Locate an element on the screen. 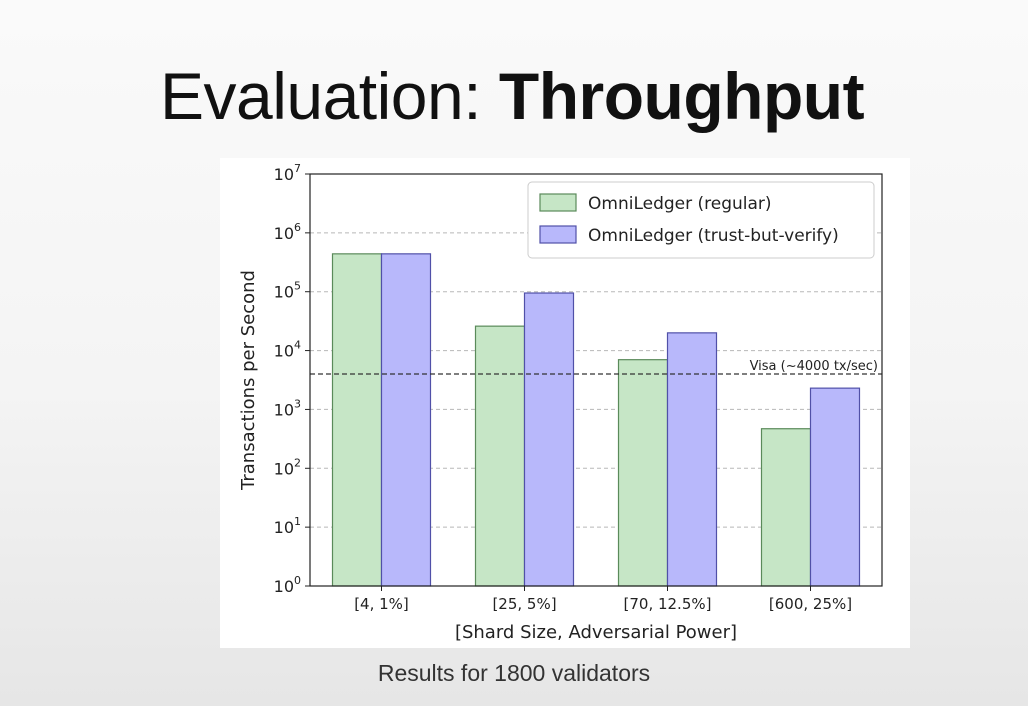 Image resolution: width=1028 pixels, height=706 pixels. y-tick-label: 10¹ is located at coordinates (287, 526).